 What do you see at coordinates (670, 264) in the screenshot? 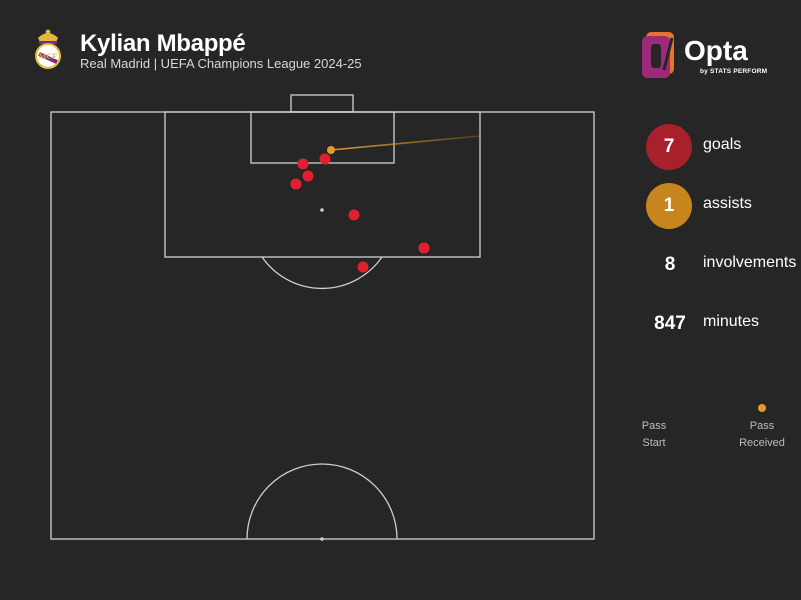
I see `stat-involvements-value: 8` at bounding box center [670, 264].